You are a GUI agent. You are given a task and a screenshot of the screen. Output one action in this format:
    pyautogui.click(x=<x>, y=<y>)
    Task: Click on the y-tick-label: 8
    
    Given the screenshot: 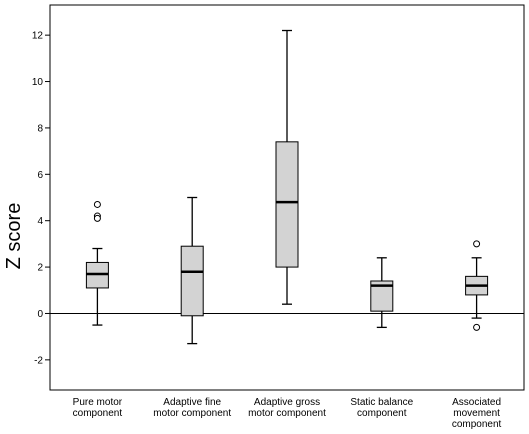 What is the action you would take?
    pyautogui.click(x=40, y=128)
    